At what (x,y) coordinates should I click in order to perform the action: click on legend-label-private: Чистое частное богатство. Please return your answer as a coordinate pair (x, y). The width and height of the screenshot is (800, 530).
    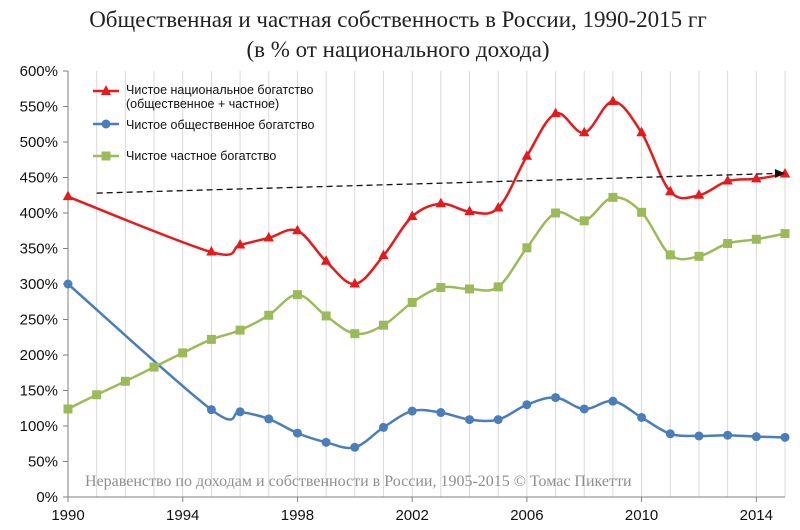
    Looking at the image, I should click on (201, 156).